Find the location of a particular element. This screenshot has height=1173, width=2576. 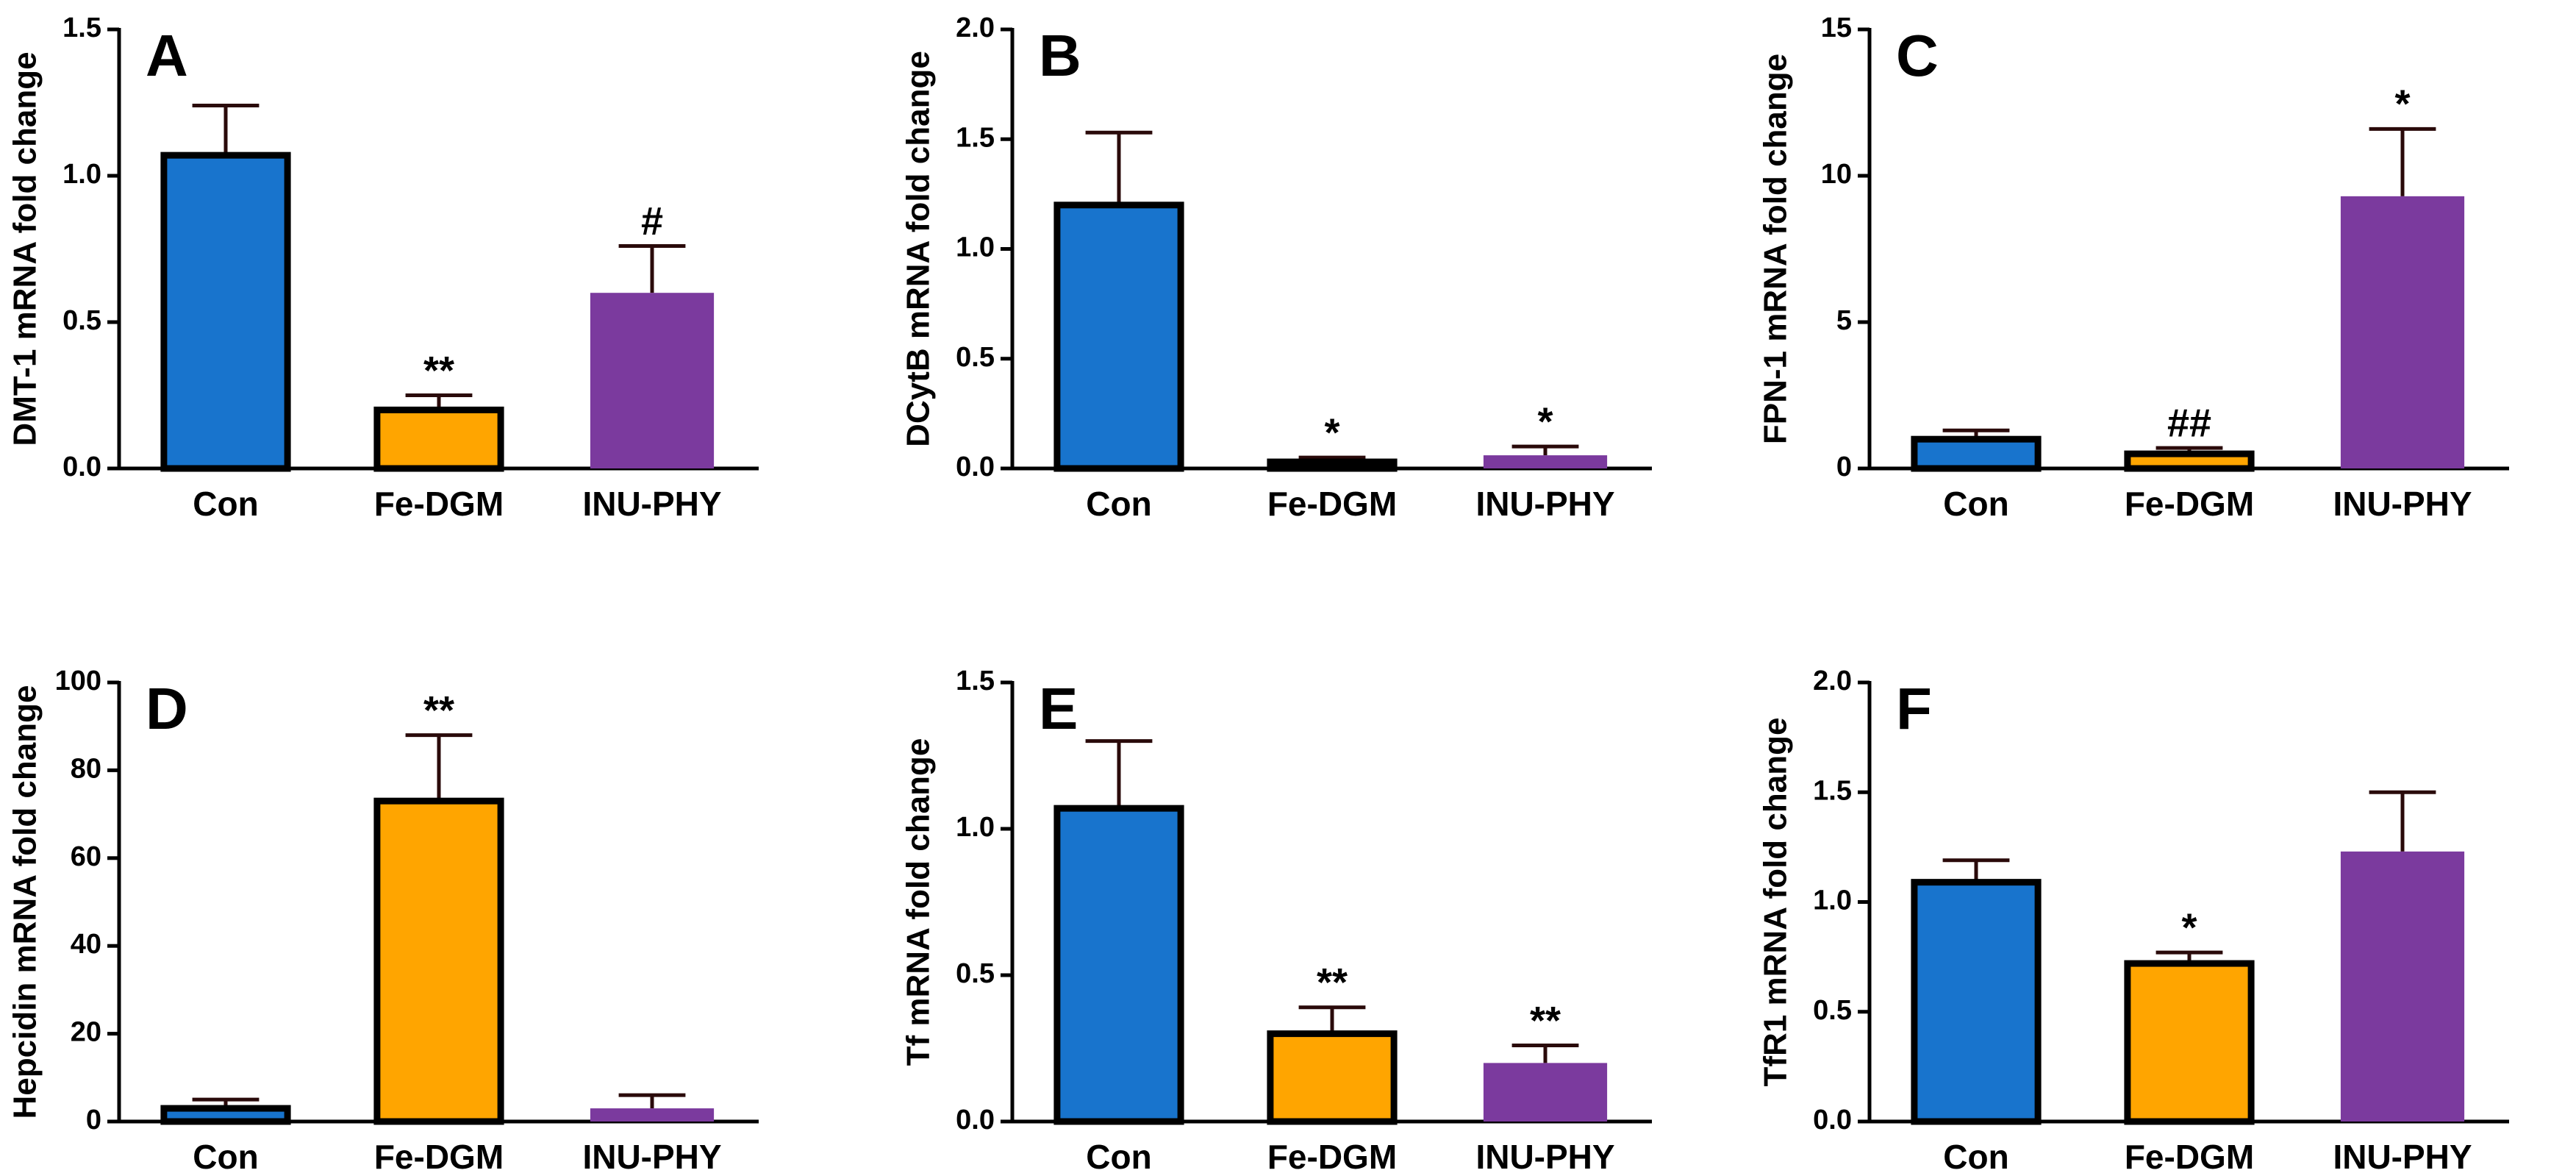

panel-label: E is located at coordinates (1058, 708).